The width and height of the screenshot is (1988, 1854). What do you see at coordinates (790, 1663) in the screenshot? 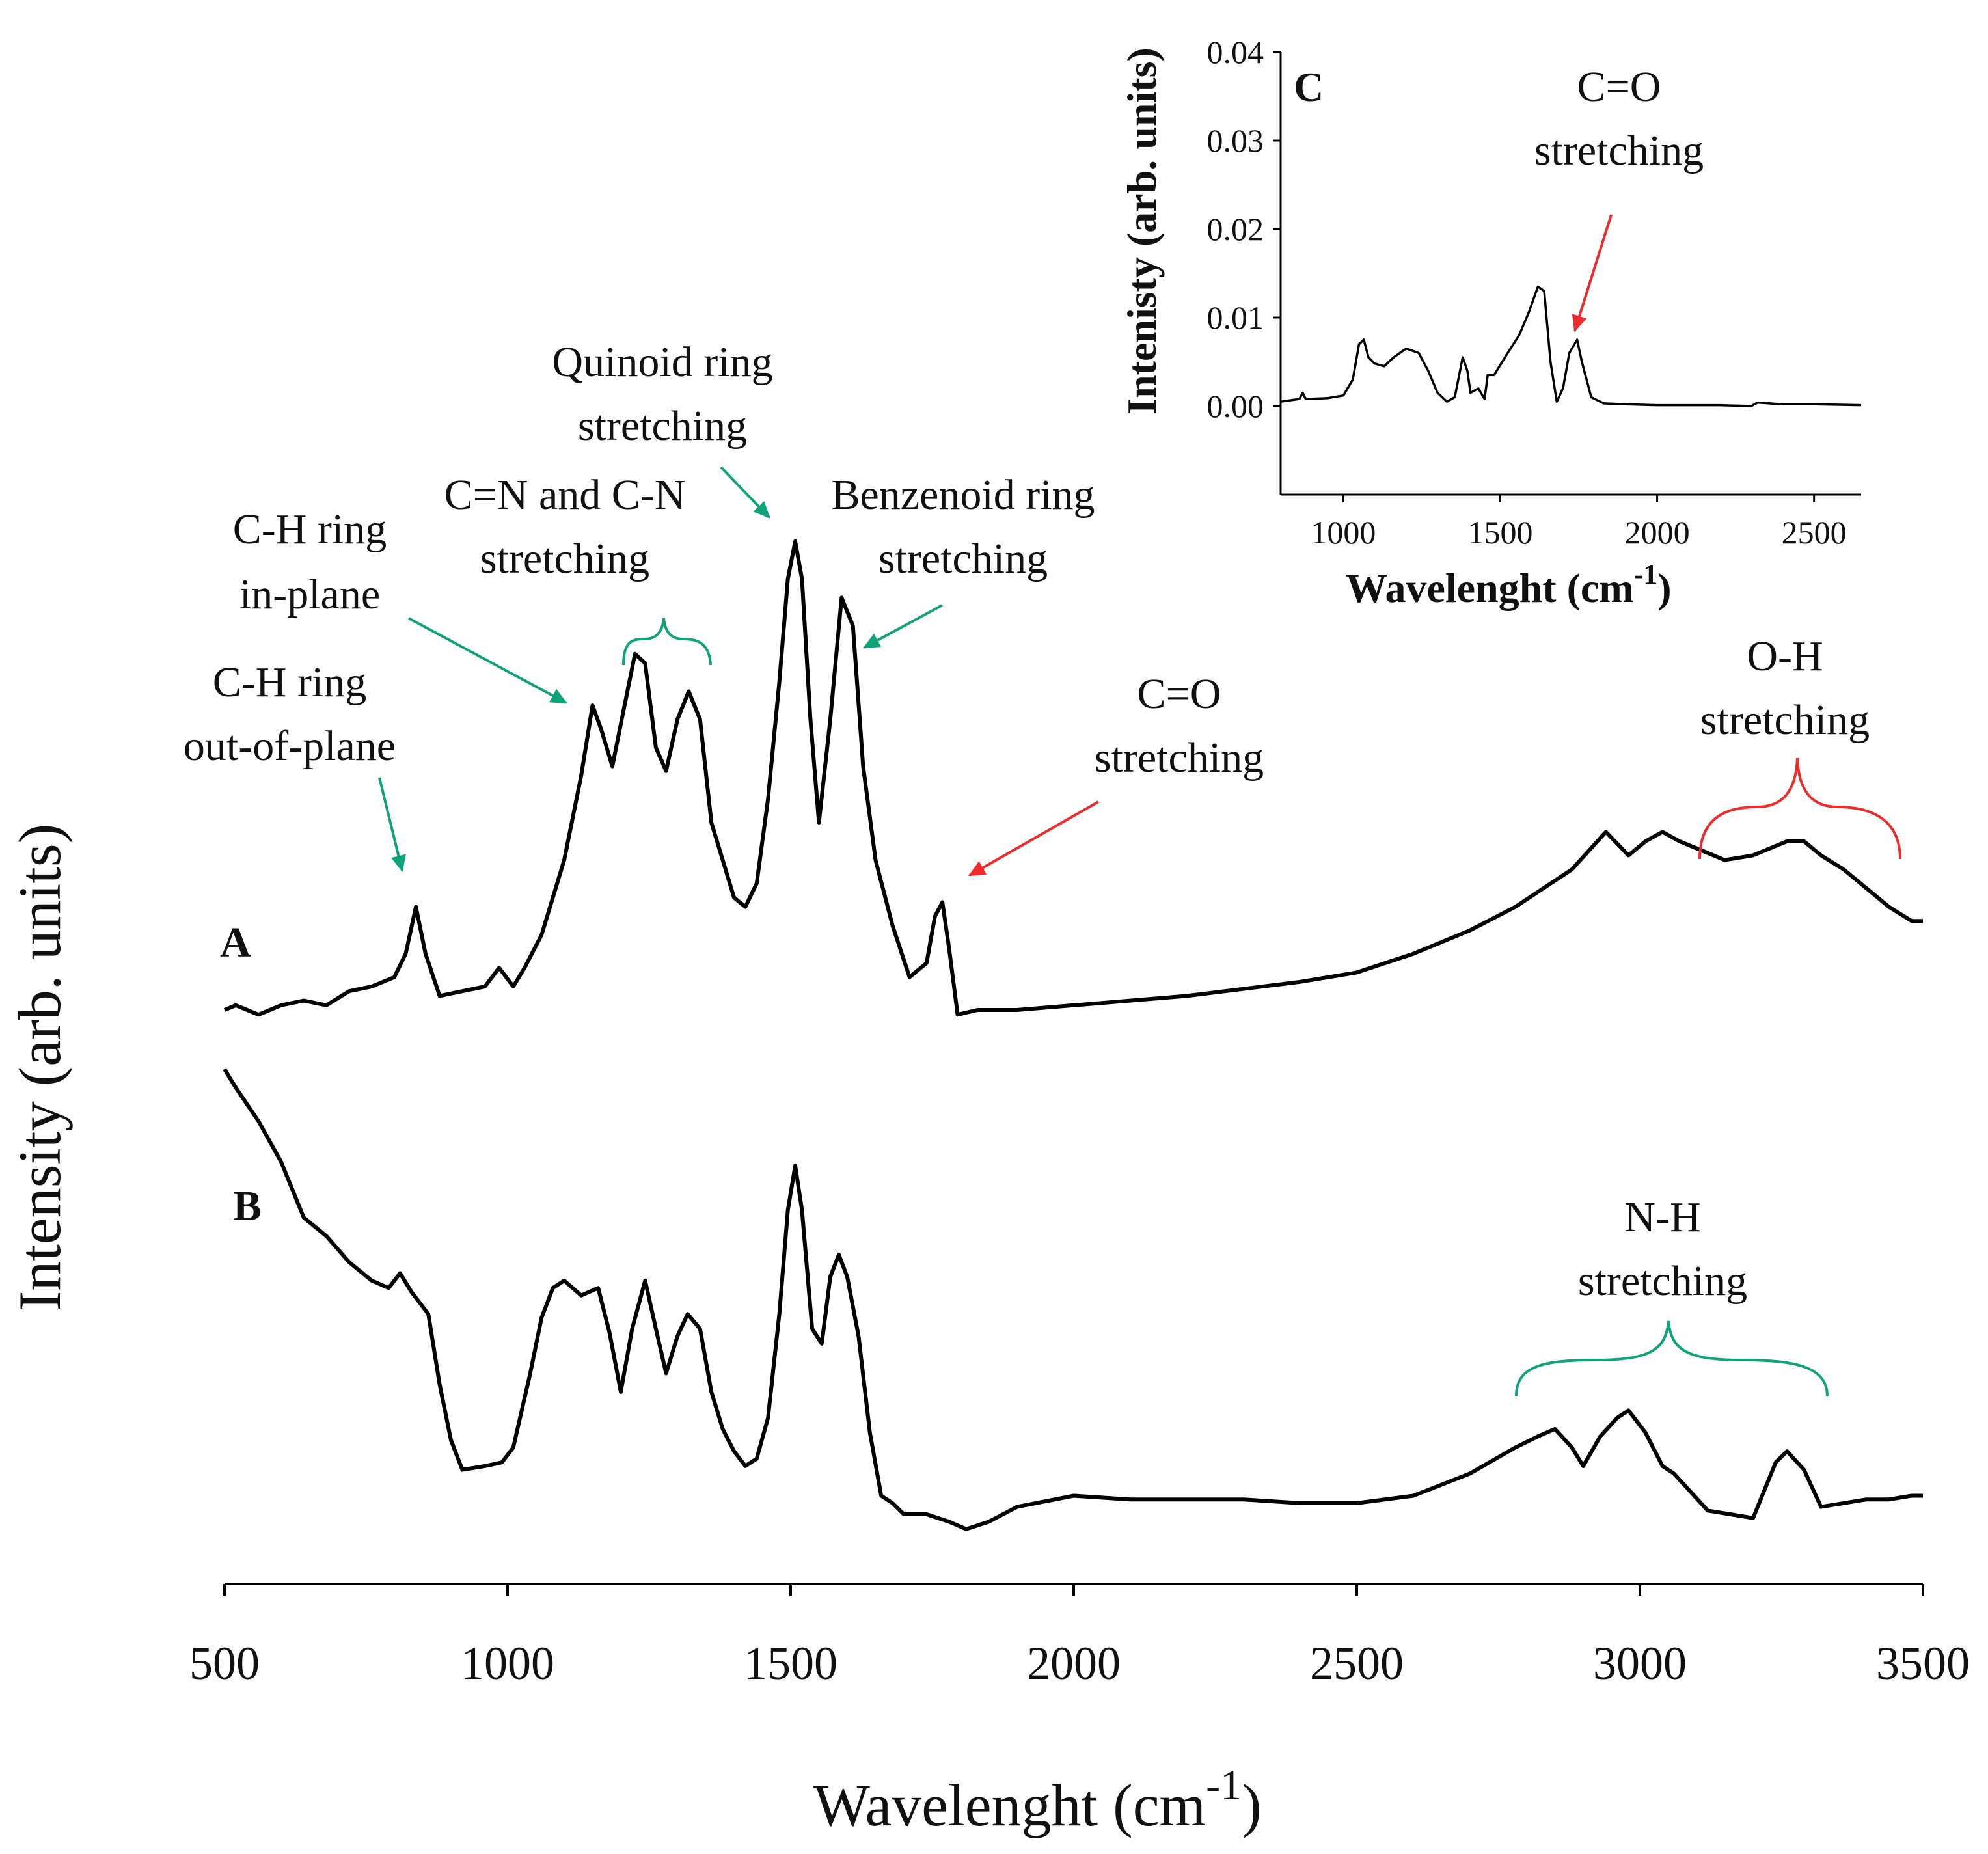
I see `x-tick-label-1500: 1500` at bounding box center [790, 1663].